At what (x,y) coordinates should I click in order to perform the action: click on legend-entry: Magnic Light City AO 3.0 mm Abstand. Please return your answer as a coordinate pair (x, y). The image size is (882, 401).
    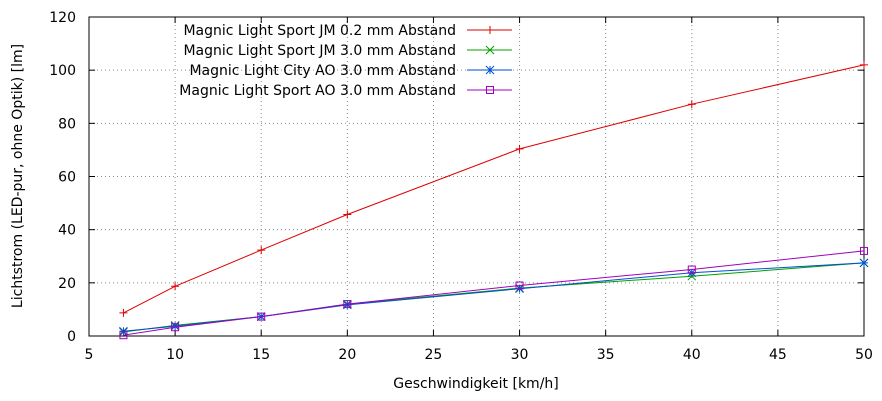
    Looking at the image, I should click on (350, 71).